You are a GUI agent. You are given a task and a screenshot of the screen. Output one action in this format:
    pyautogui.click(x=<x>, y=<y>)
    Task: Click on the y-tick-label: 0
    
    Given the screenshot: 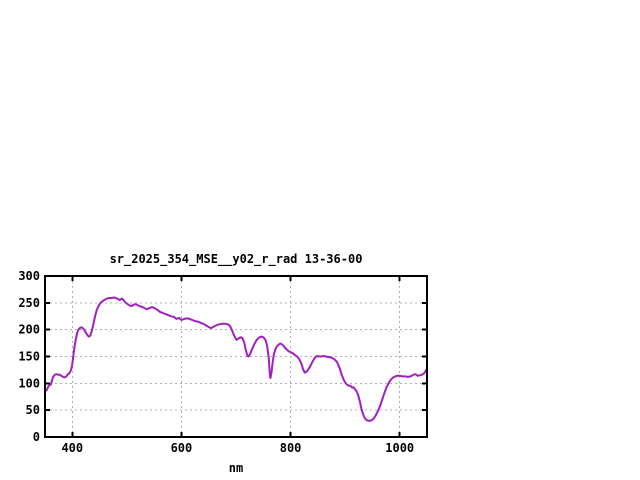 What is the action you would take?
    pyautogui.click(x=36, y=437)
    